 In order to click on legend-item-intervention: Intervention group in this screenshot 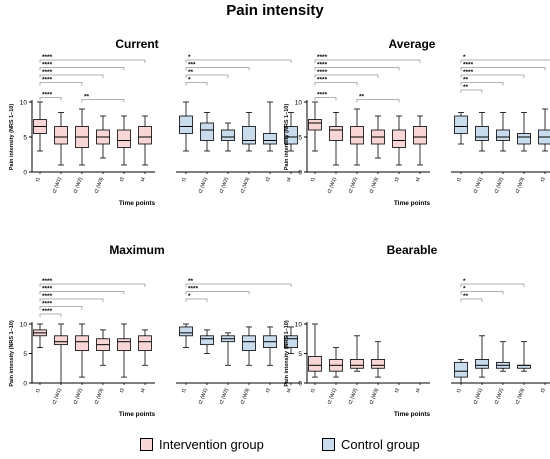, I will do `click(202, 444)`.